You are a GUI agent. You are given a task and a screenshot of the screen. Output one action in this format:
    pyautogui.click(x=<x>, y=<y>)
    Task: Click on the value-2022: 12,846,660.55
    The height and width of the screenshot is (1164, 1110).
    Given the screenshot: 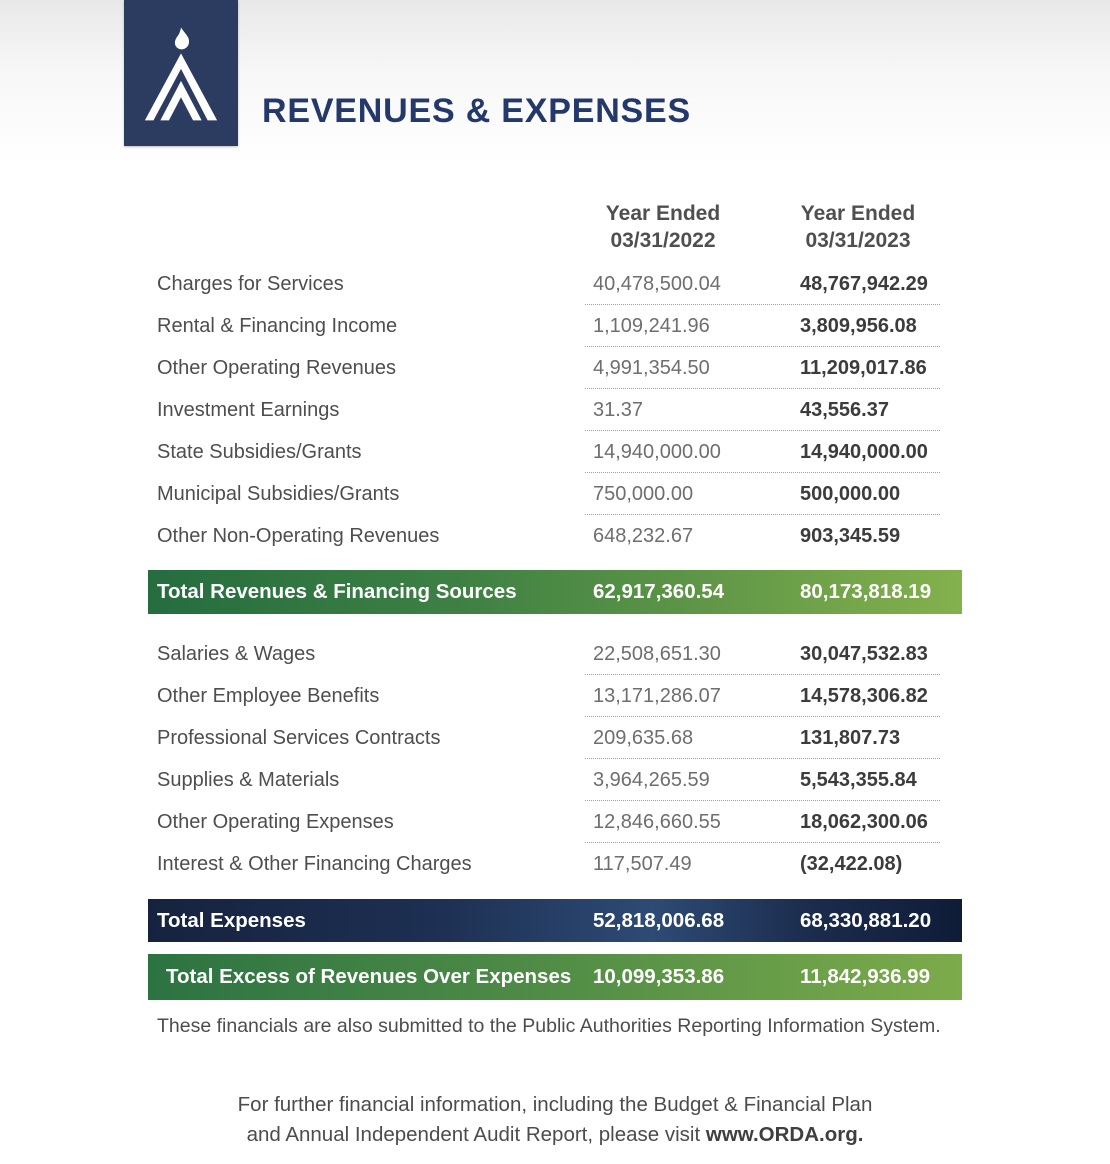 What is the action you would take?
    pyautogui.click(x=657, y=821)
    